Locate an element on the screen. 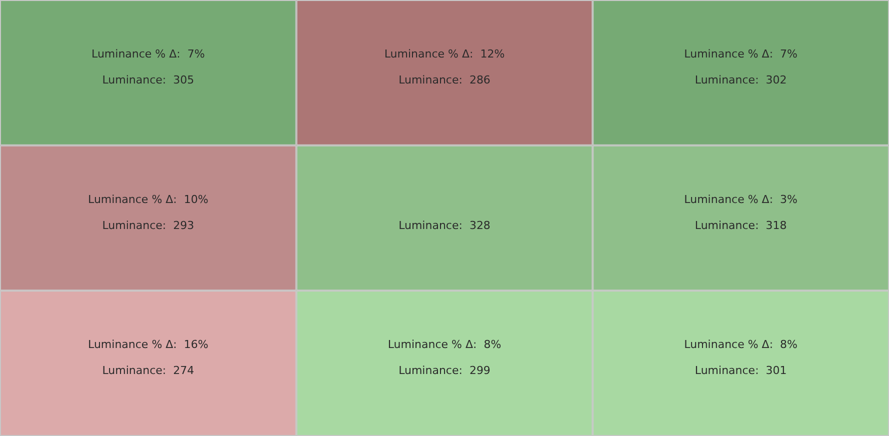  annotation: Luminance % Δ: 10% is located at coordinates (148, 199).